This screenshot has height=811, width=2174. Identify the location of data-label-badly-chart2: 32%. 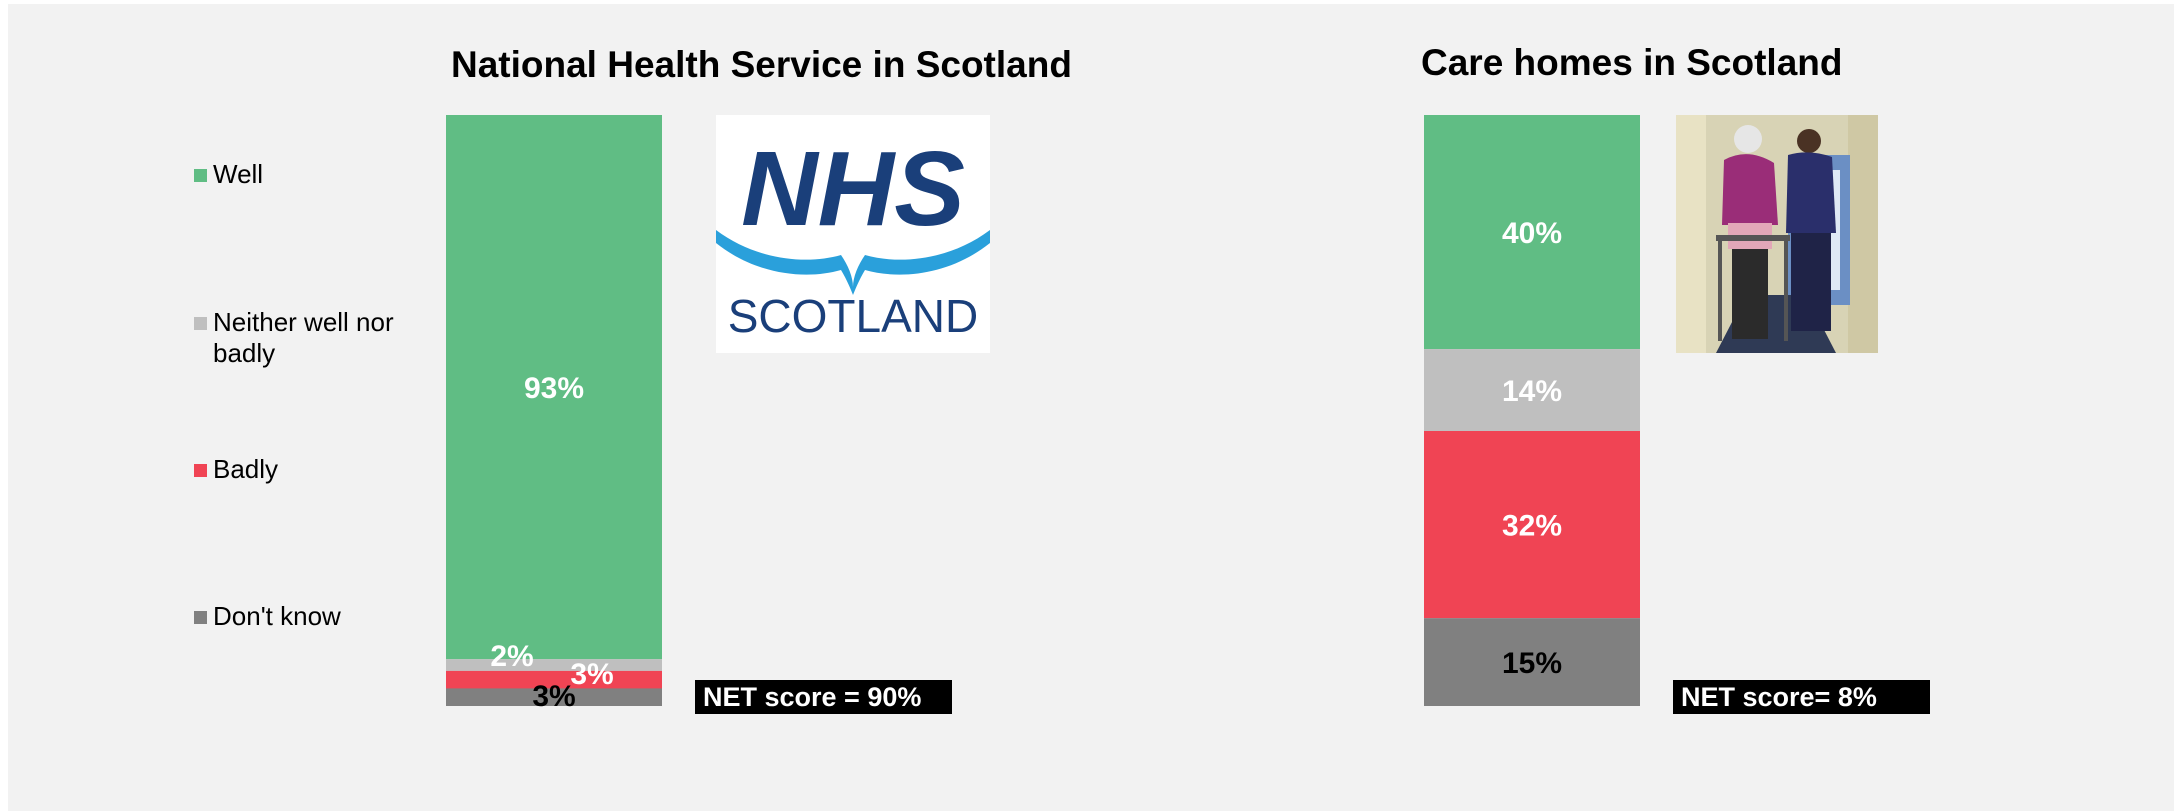
(1532, 526).